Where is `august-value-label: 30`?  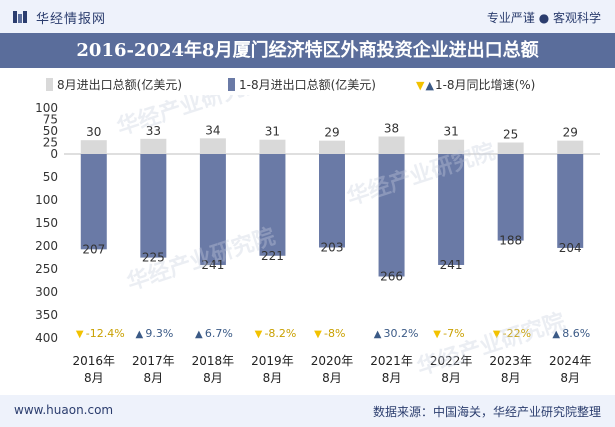 august-value-label: 30 is located at coordinates (93, 132).